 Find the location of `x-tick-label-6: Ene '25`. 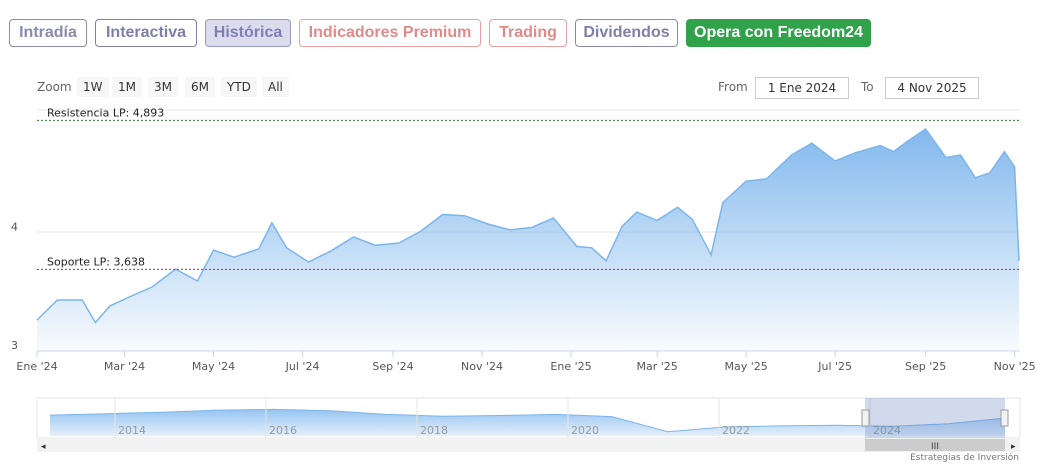

x-tick-label-6: Ene '25 is located at coordinates (570, 366).